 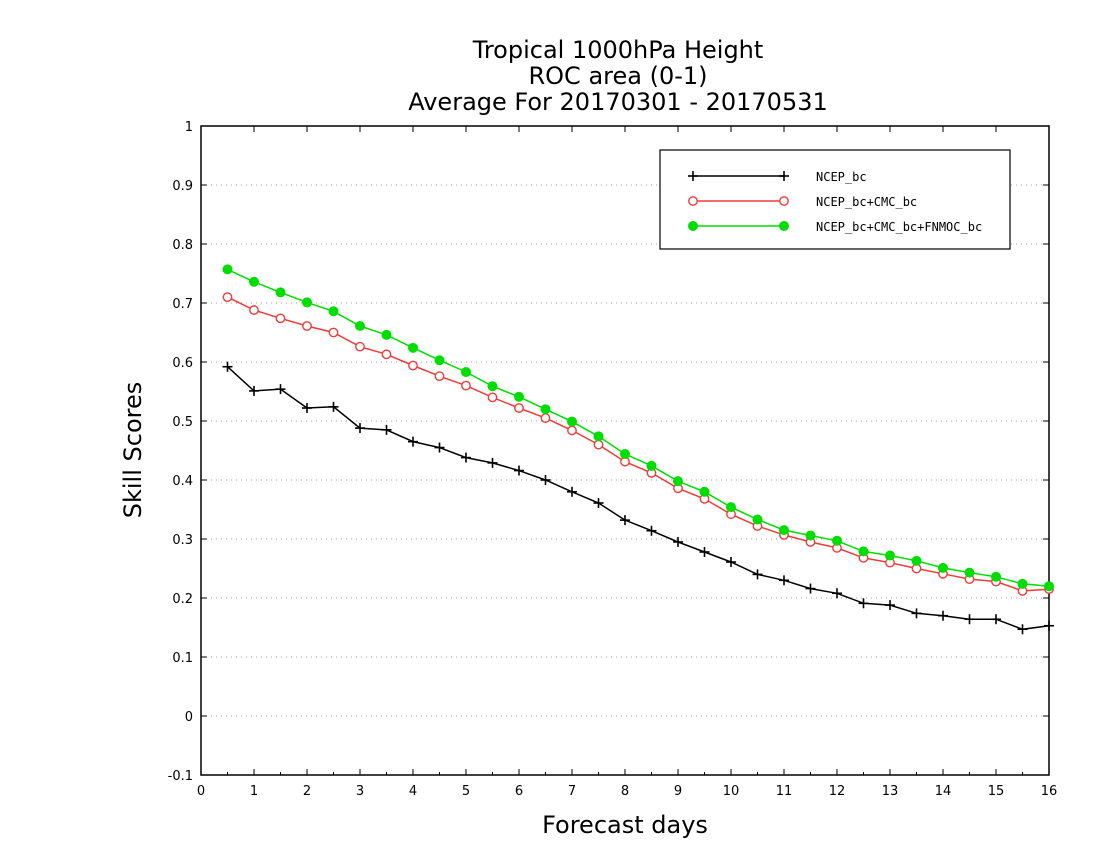 What do you see at coordinates (182, 186) in the screenshot?
I see `y-tick-label-10: 0.9` at bounding box center [182, 186].